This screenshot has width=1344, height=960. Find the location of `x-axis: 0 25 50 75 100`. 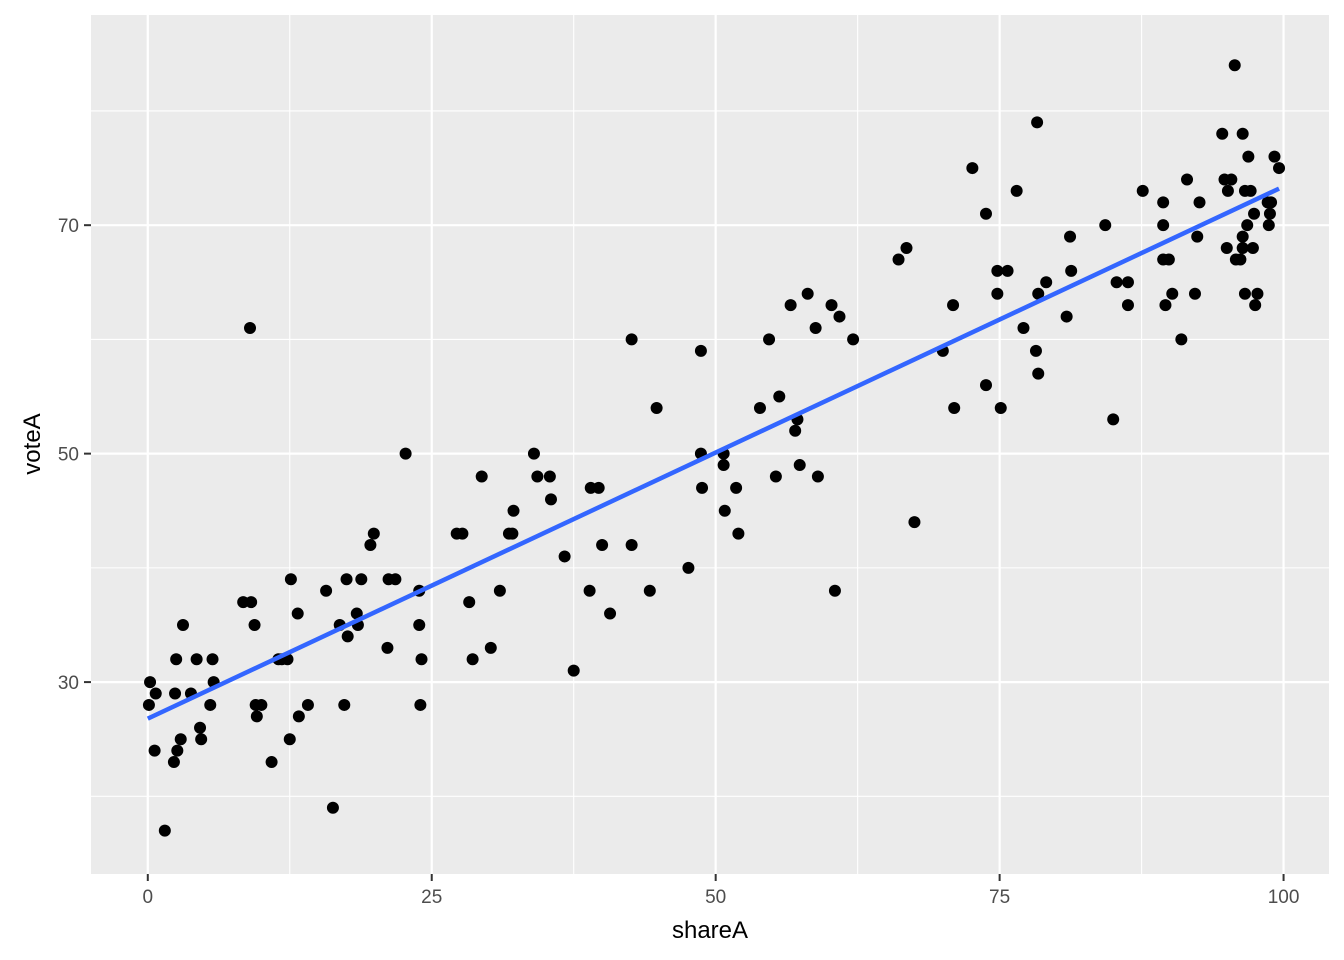

x-axis: 0 25 50 75 100 is located at coordinates (720, 891).